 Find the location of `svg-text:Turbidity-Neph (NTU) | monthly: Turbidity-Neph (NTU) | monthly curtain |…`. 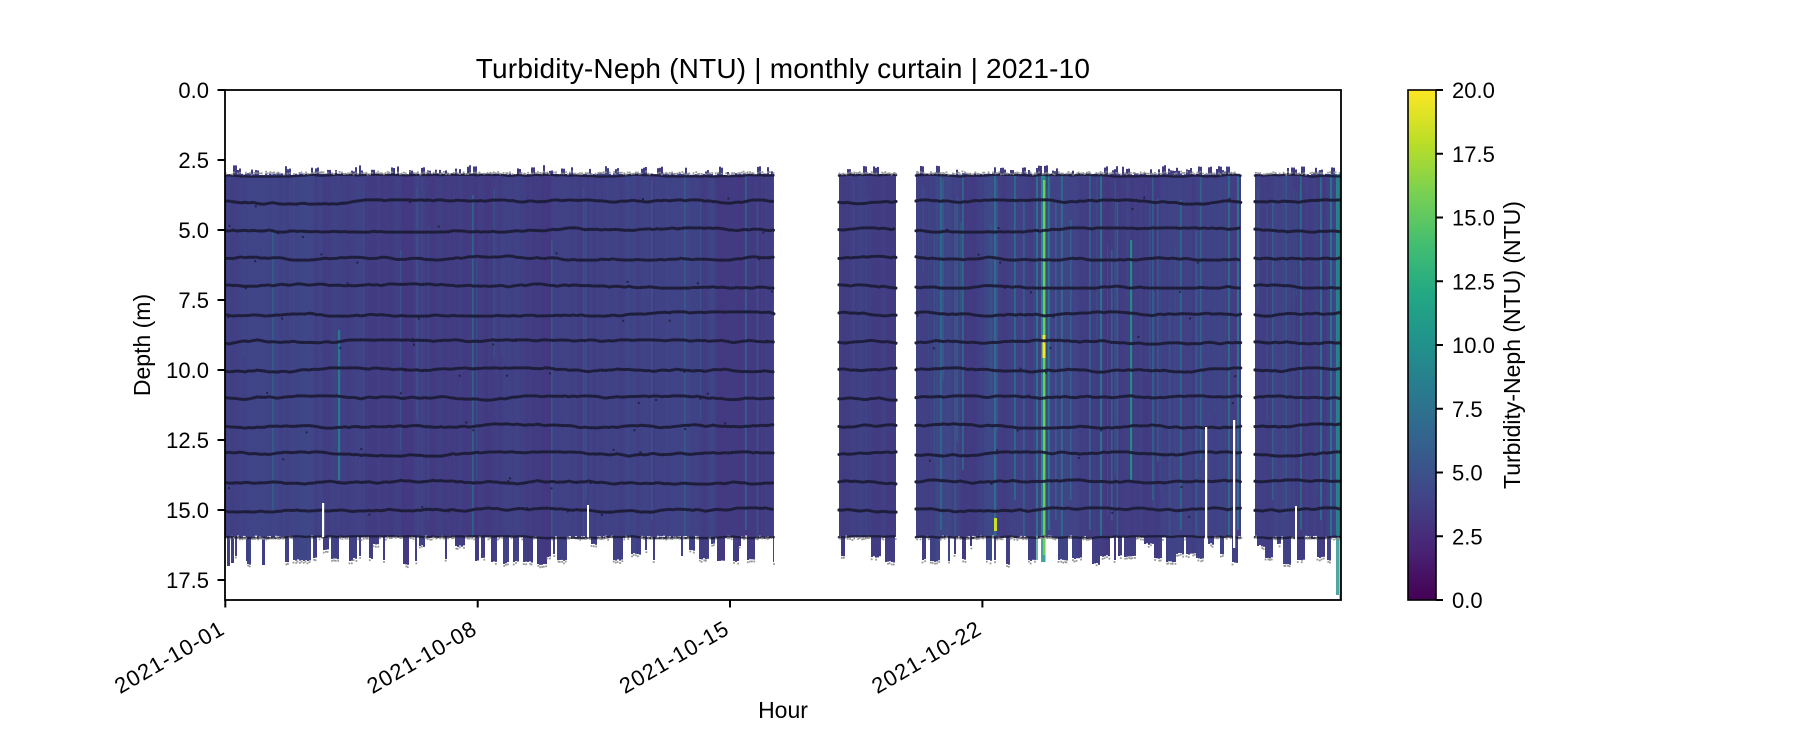

svg-text:Turbidity-Neph (NTU) | monthly: Turbidity-Neph (NTU) | monthly curtain |… is located at coordinates (783, 68).